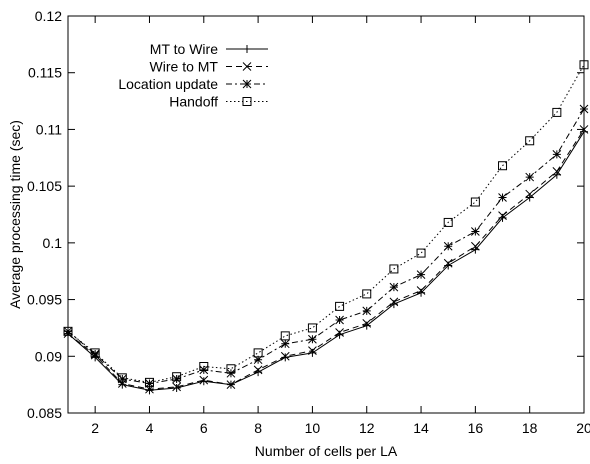 This screenshot has height=464, width=590. What do you see at coordinates (258, 428) in the screenshot?
I see `x-tick-label: 8` at bounding box center [258, 428].